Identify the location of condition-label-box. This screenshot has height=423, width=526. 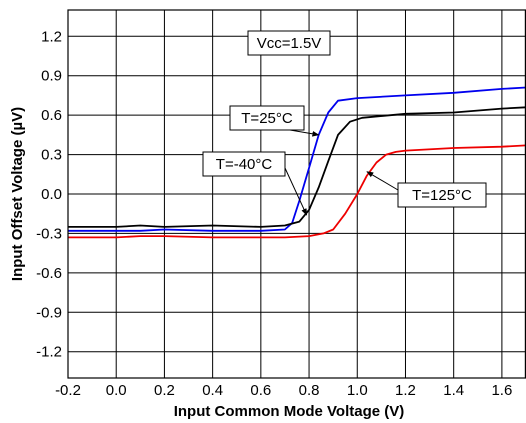
(289, 43).